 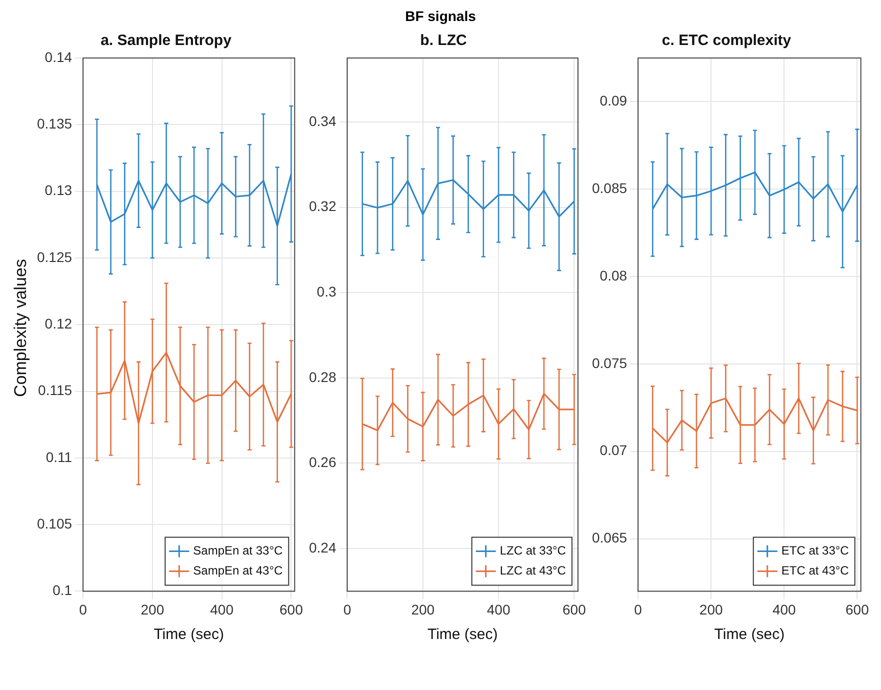 What do you see at coordinates (59, 456) in the screenshot?
I see `y-tick-label: 0.11` at bounding box center [59, 456].